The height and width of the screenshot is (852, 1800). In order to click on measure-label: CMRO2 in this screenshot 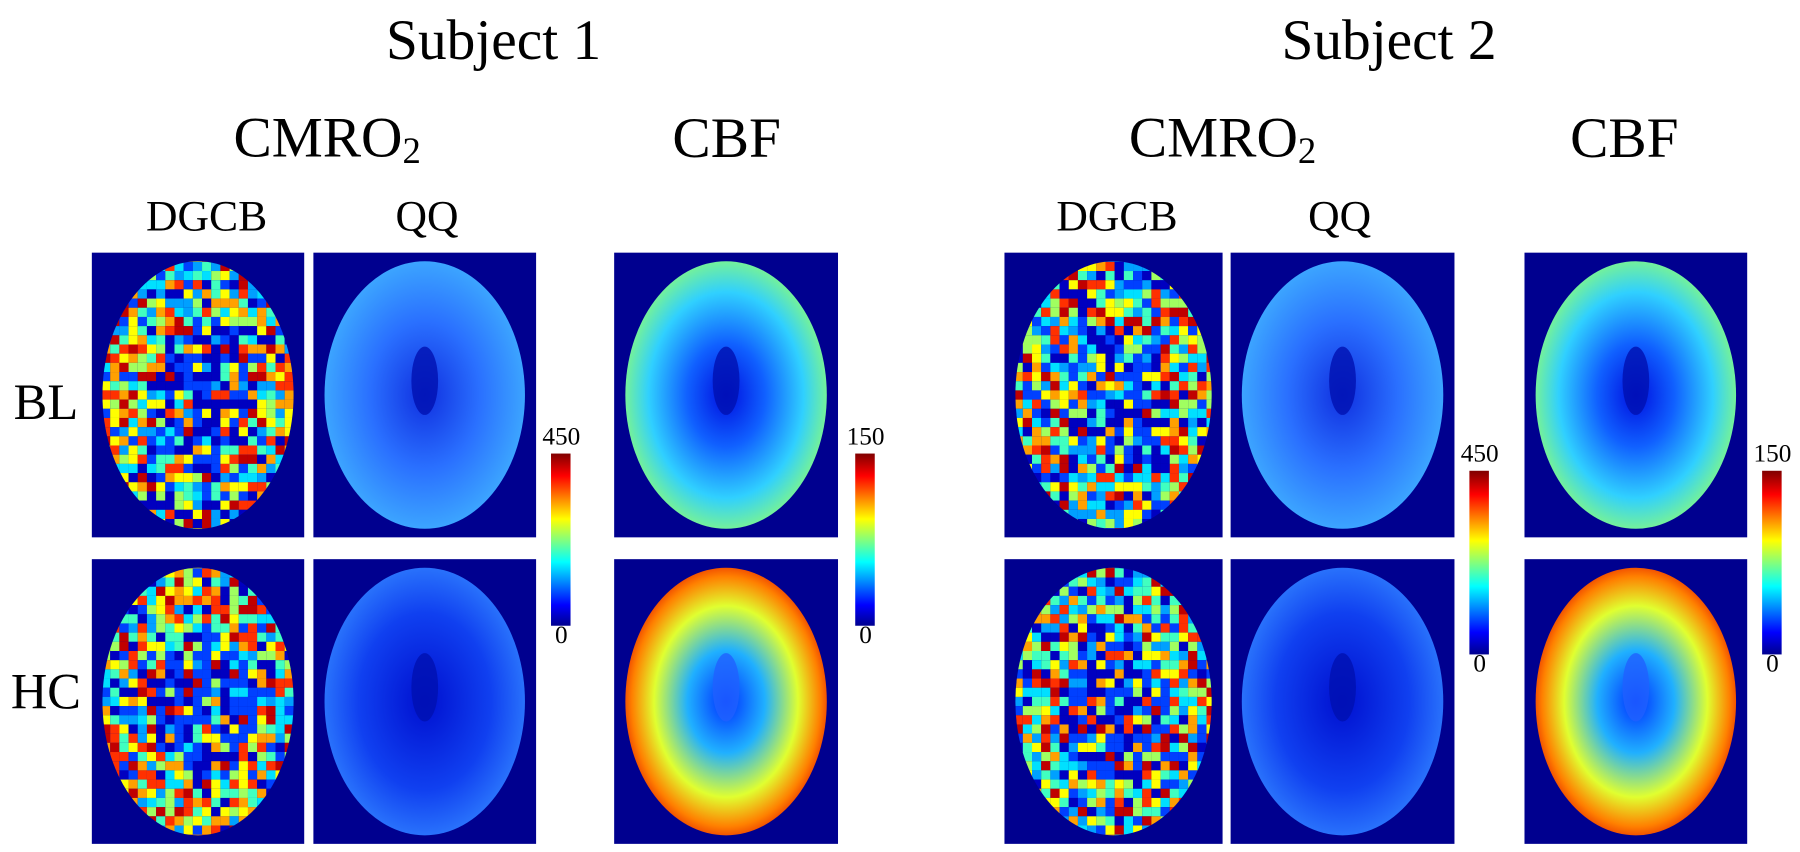, I will do `click(1222, 139)`.